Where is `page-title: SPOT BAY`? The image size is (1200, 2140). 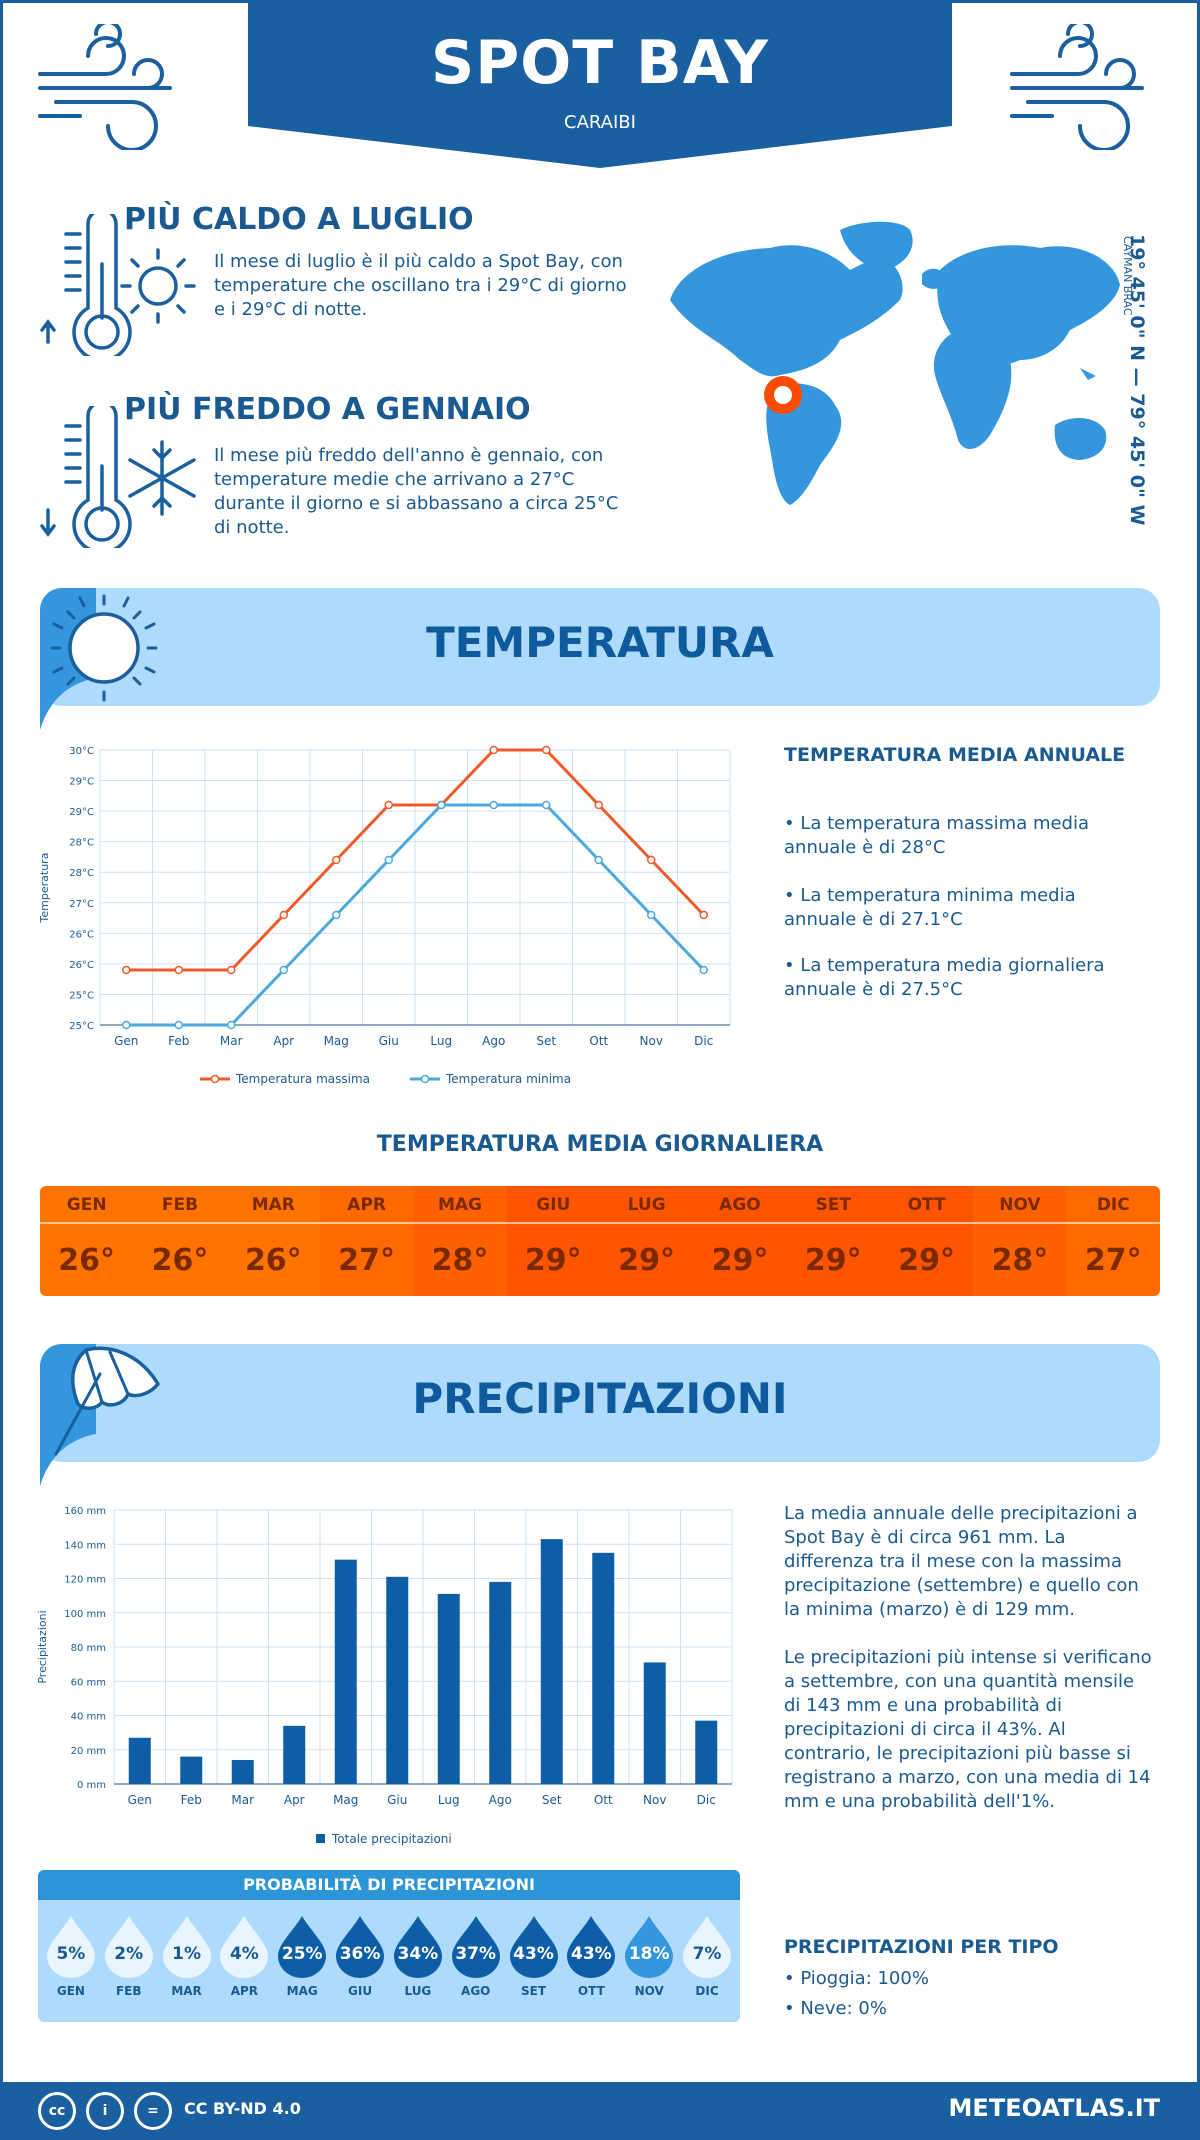 page-title: SPOT BAY is located at coordinates (600, 63).